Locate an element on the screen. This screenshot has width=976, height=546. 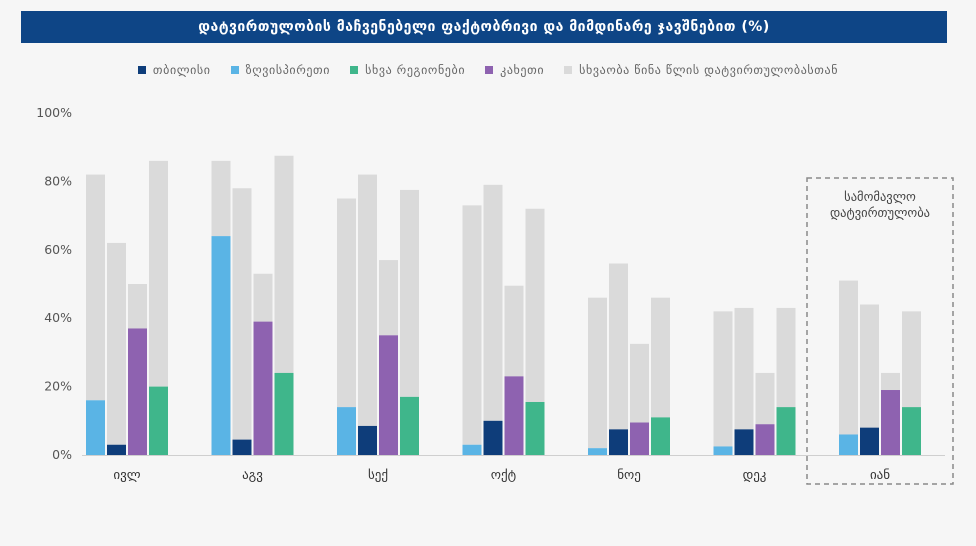
legend-label: კახეთი is located at coordinates (522, 70).